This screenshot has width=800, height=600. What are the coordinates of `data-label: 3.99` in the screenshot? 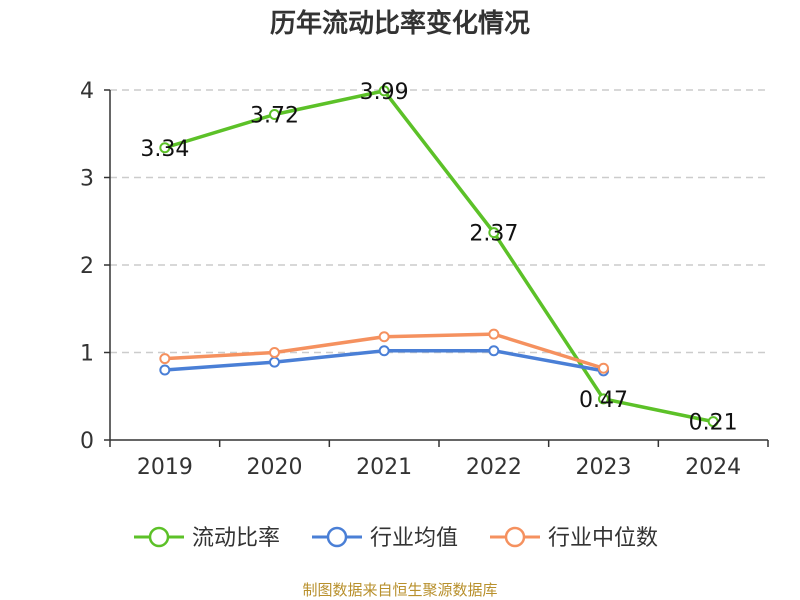 It's located at (384, 92).